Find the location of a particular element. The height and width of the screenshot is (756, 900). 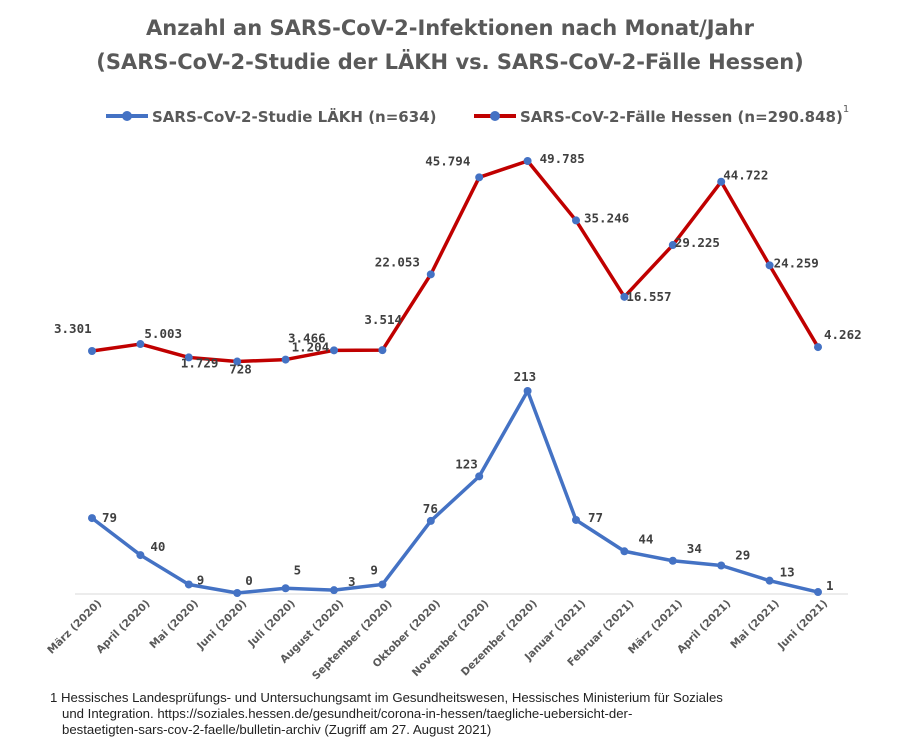

hessen-data-label: 3.514 is located at coordinates (383, 319).